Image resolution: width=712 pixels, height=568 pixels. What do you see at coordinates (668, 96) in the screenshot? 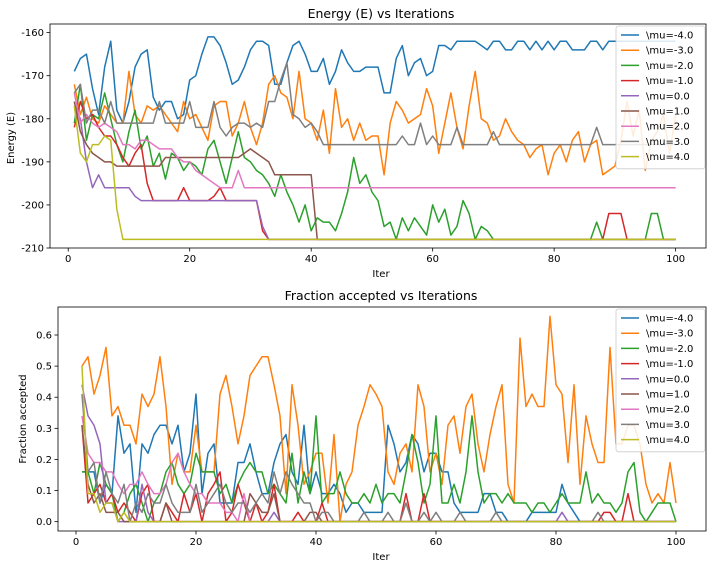
I see `energy-legend-label-4: \mu=0.0` at bounding box center [668, 96].